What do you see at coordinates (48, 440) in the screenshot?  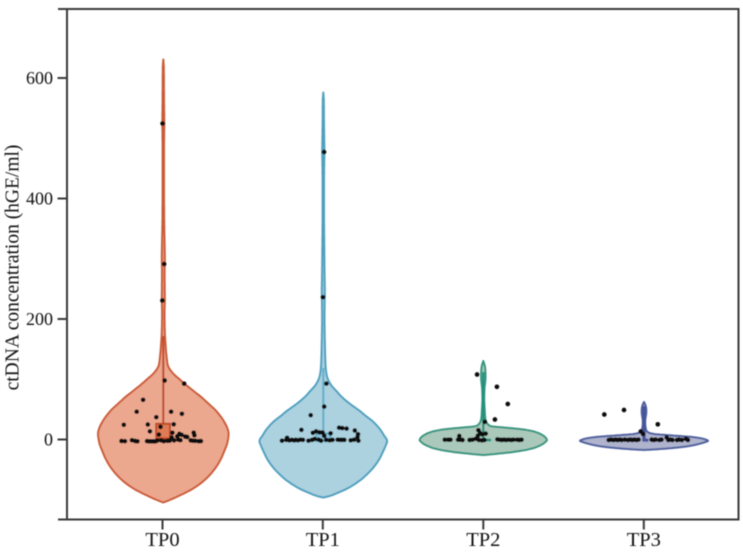 I see `svg-text: 0` at bounding box center [48, 440].